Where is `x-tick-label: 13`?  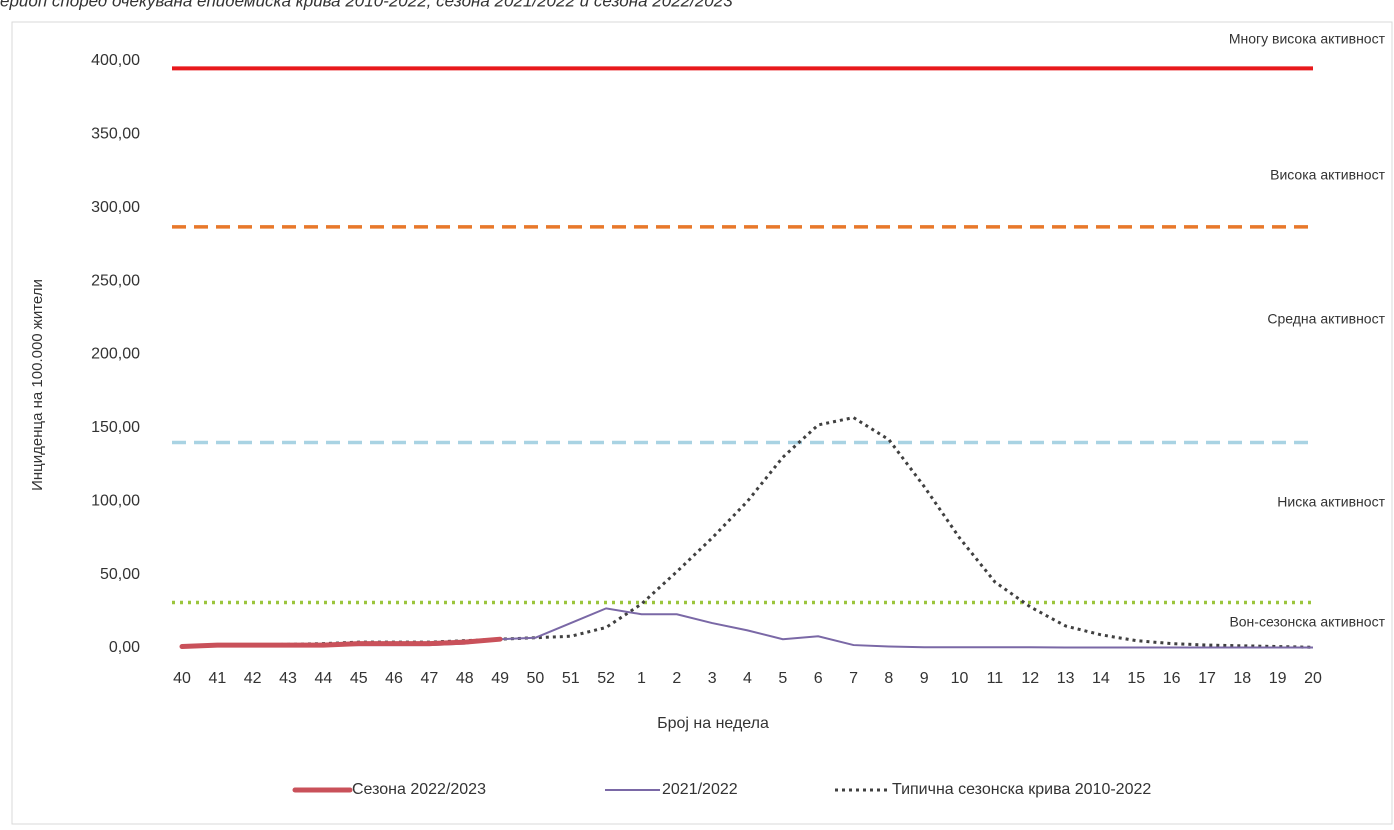
x-tick-label: 13 is located at coordinates (1066, 678).